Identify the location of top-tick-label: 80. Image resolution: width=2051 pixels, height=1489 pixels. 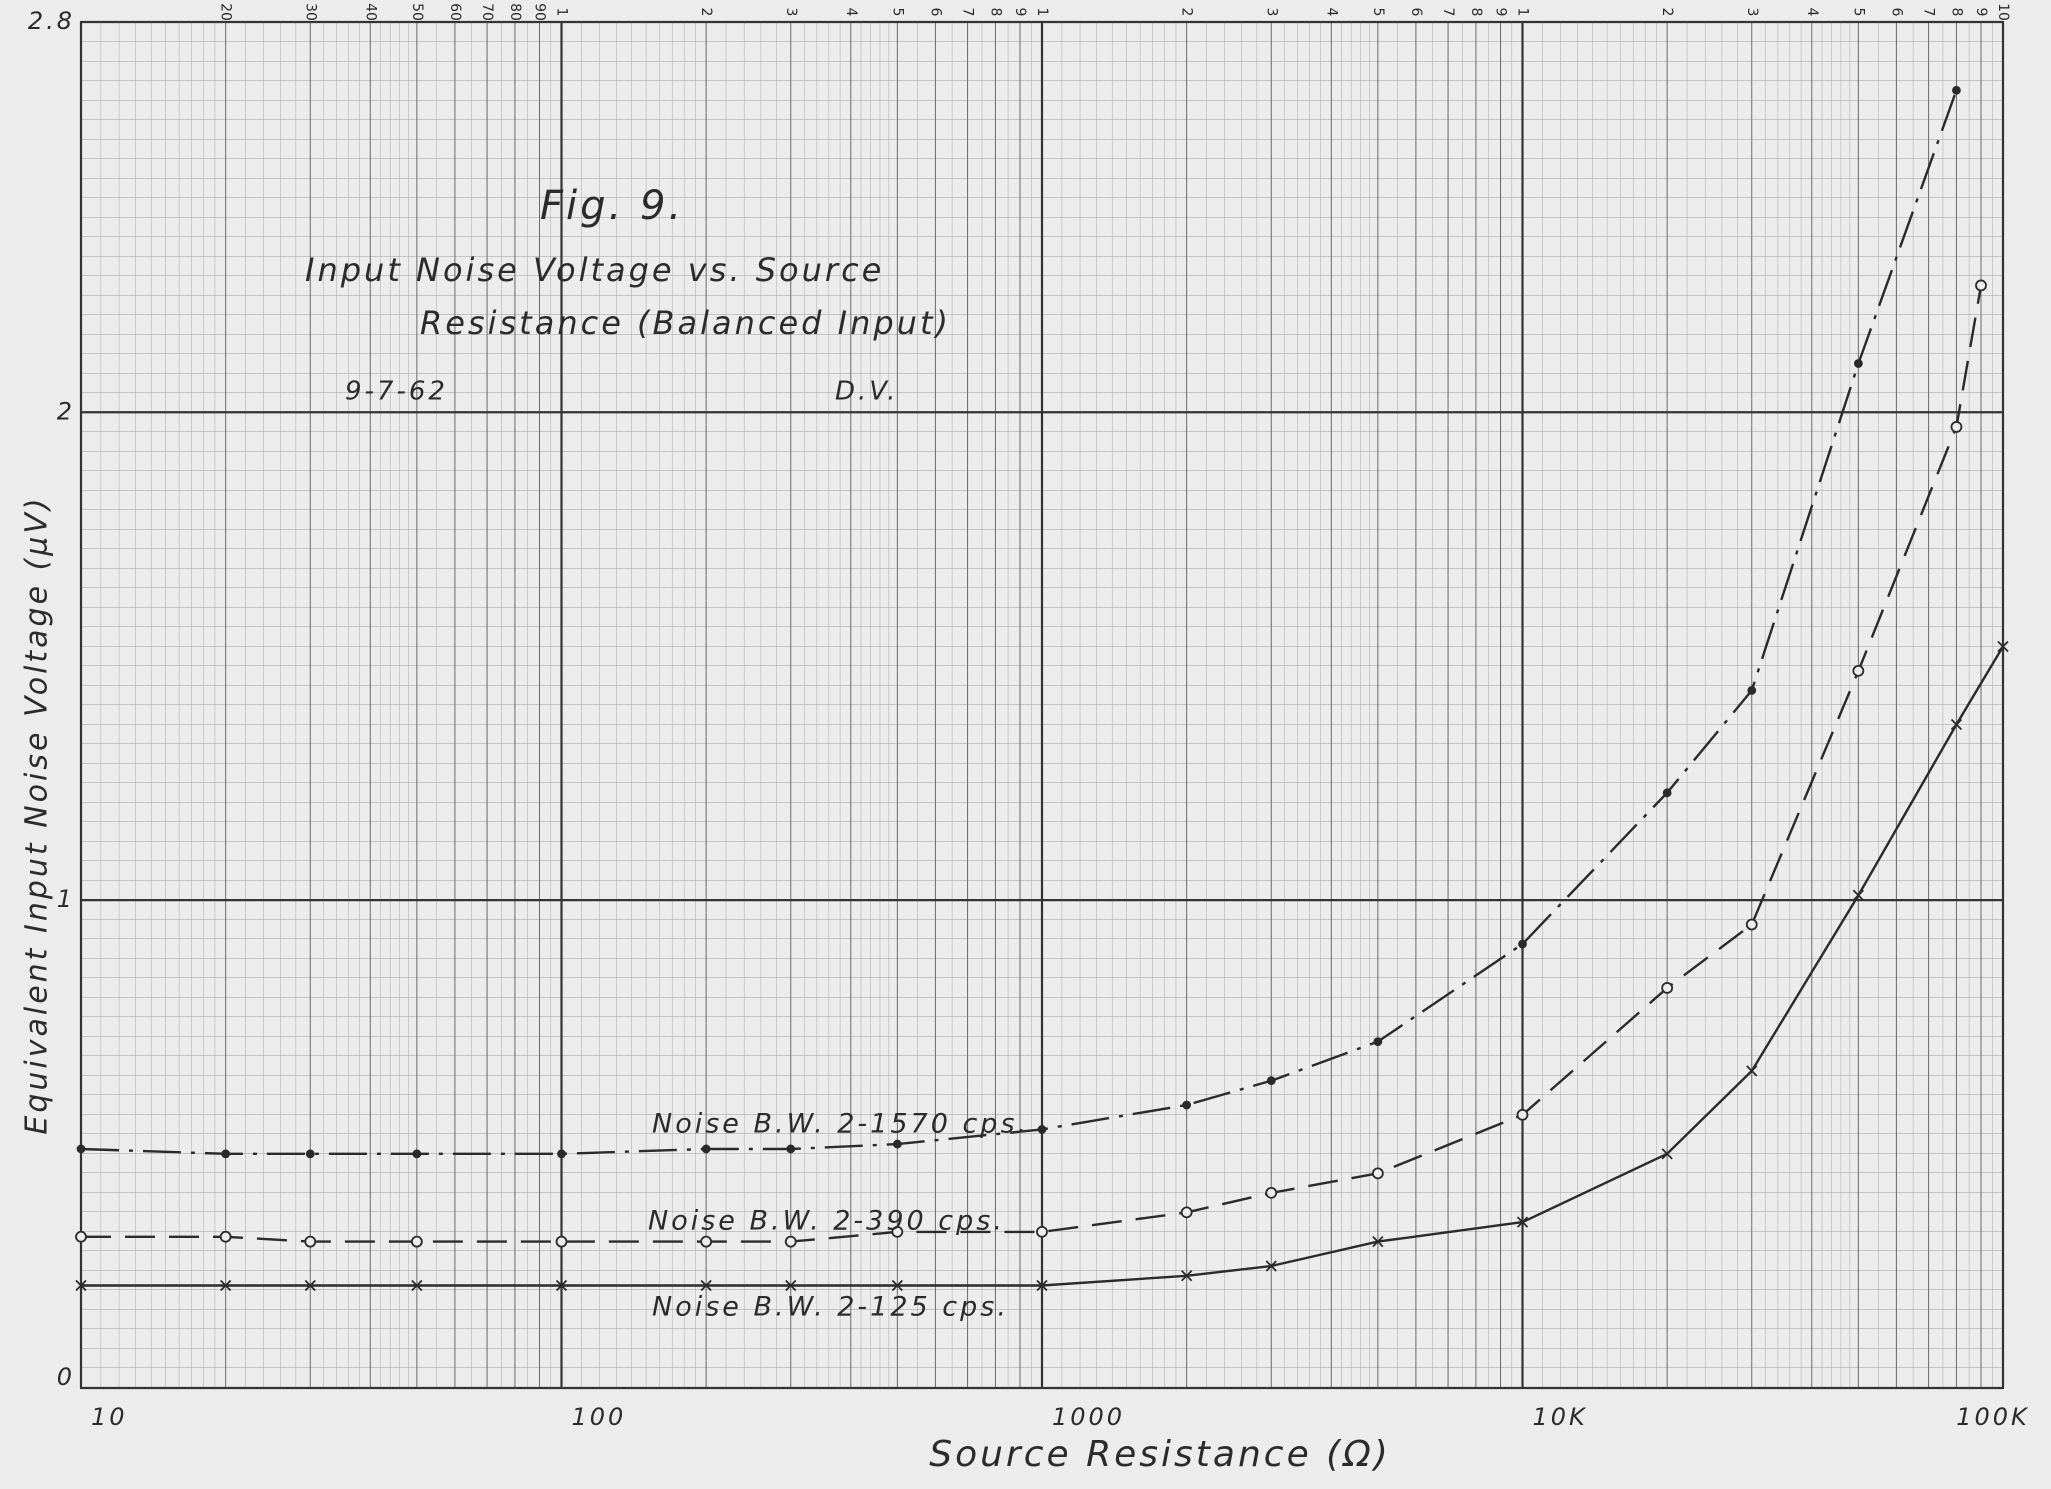
(515, 12).